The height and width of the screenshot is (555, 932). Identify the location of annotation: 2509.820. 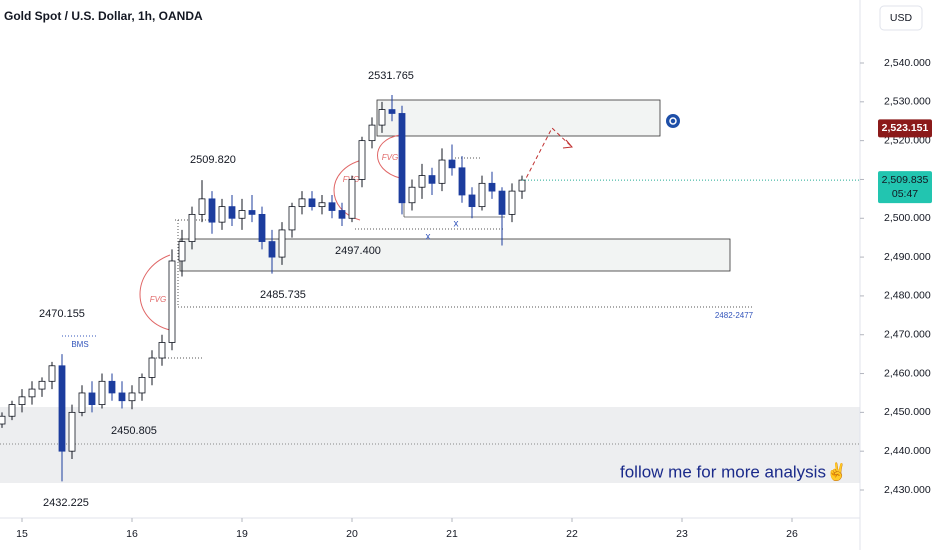
(213, 160).